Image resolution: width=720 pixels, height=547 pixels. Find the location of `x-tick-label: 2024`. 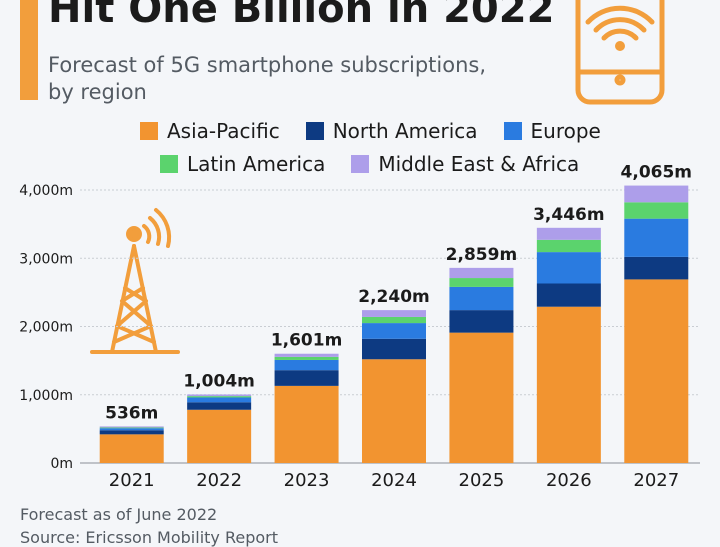

x-tick-label: 2024 is located at coordinates (394, 480).